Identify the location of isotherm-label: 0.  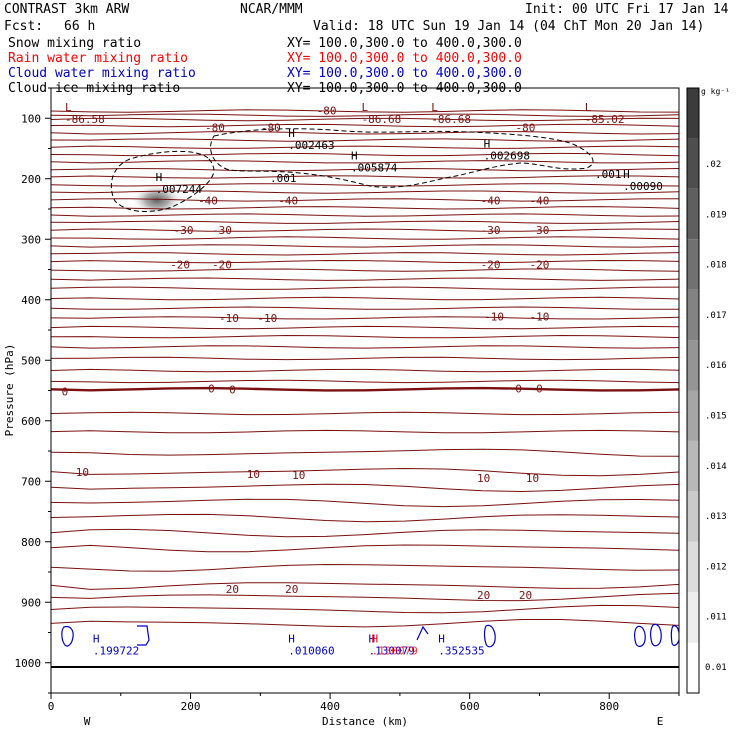
(539, 389).